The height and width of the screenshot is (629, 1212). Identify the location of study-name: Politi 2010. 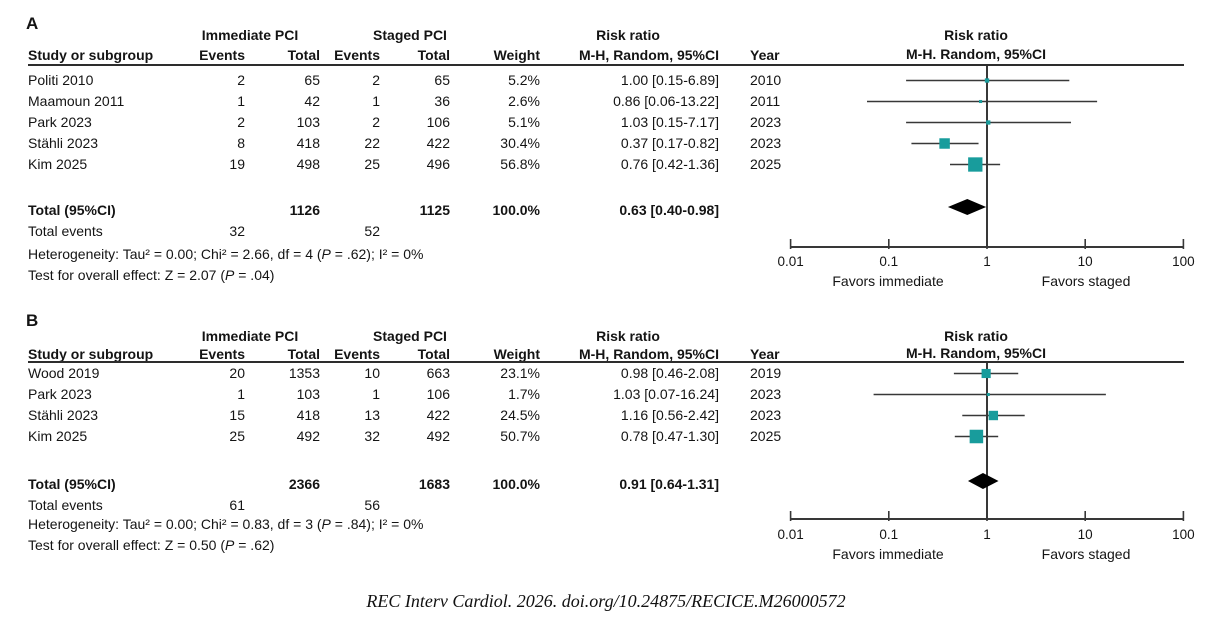
(61, 80).